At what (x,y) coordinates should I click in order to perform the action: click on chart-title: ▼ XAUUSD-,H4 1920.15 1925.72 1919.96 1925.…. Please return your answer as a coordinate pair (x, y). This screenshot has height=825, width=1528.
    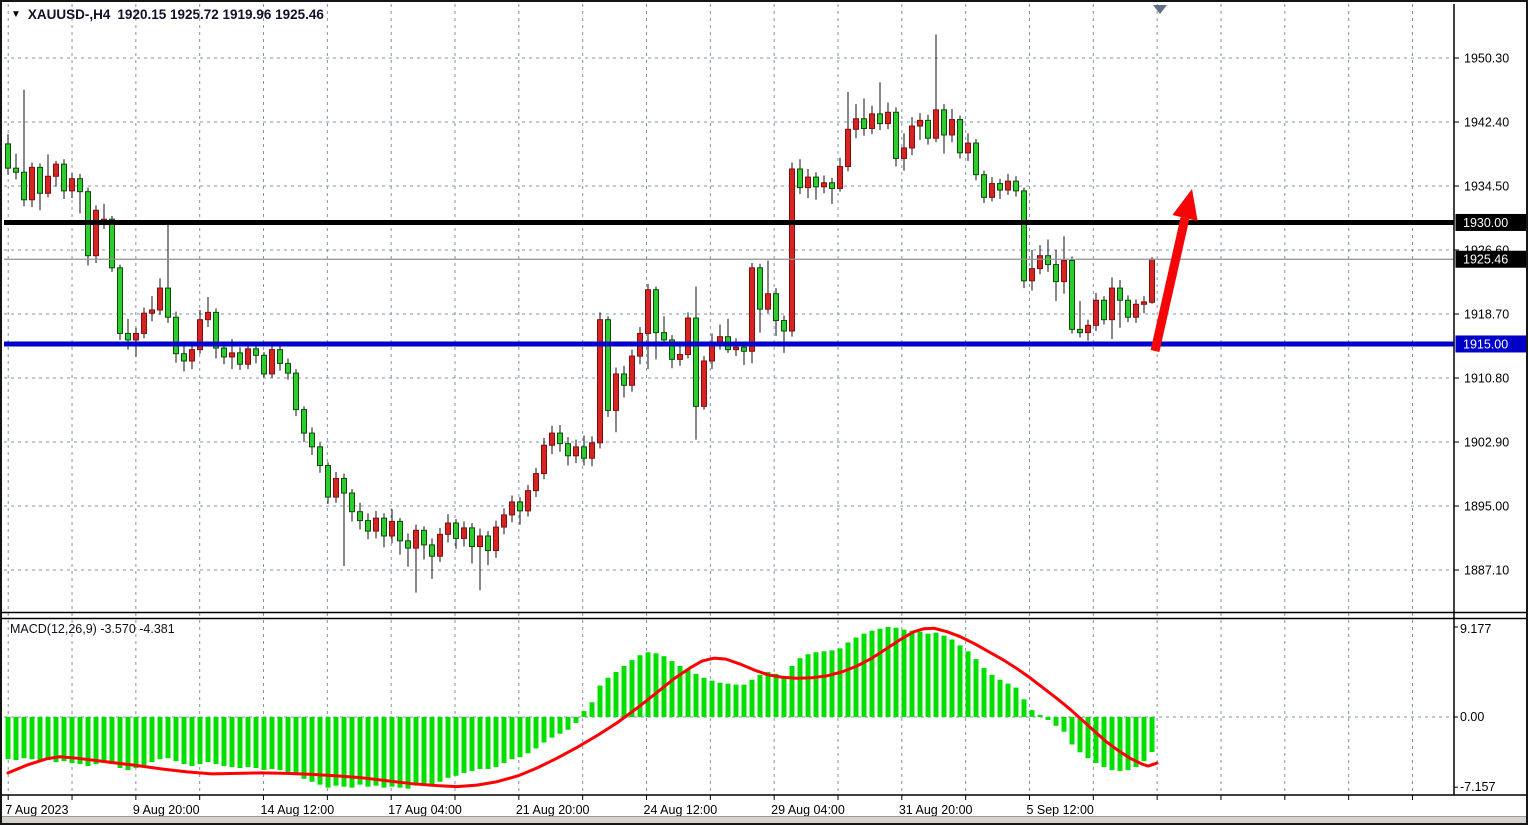
    Looking at the image, I should click on (167, 14).